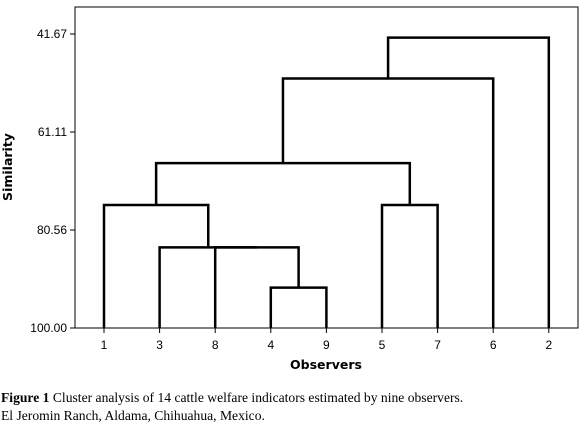 The width and height of the screenshot is (580, 427). I want to click on caption-label: Figure 1, so click(25, 397).